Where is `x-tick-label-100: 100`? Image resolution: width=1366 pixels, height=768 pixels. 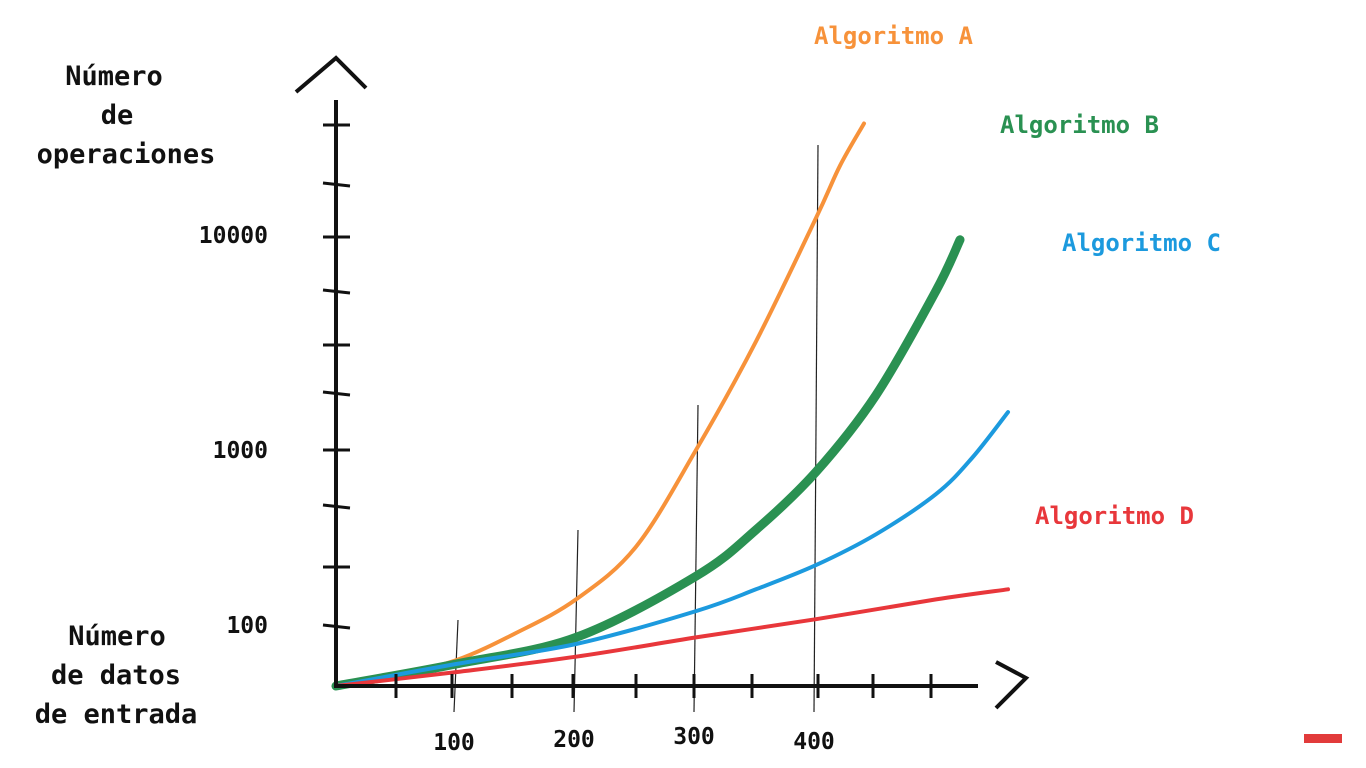
x-tick-label-100: 100 is located at coordinates (454, 743).